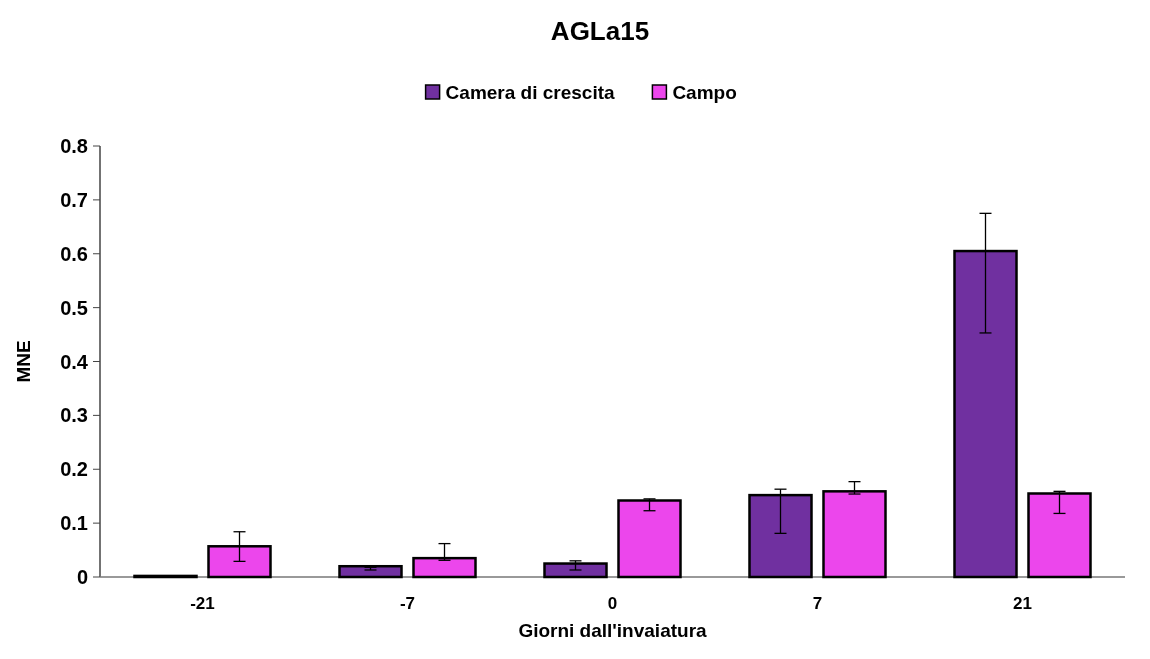 This screenshot has height=659, width=1150. I want to click on x-tick-label: -7, so click(407, 603).